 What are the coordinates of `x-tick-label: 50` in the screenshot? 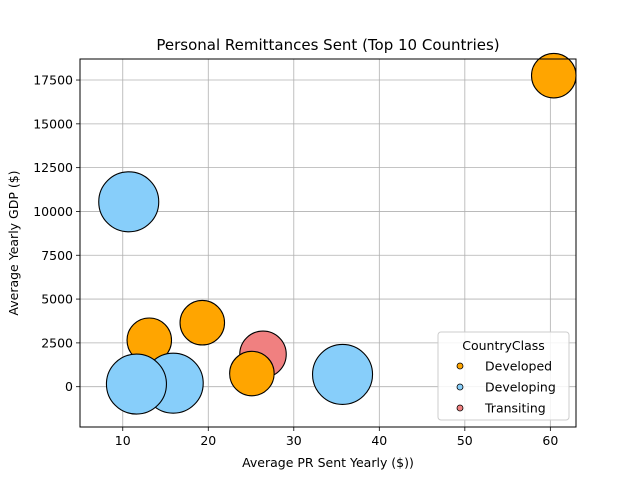 It's located at (465, 440).